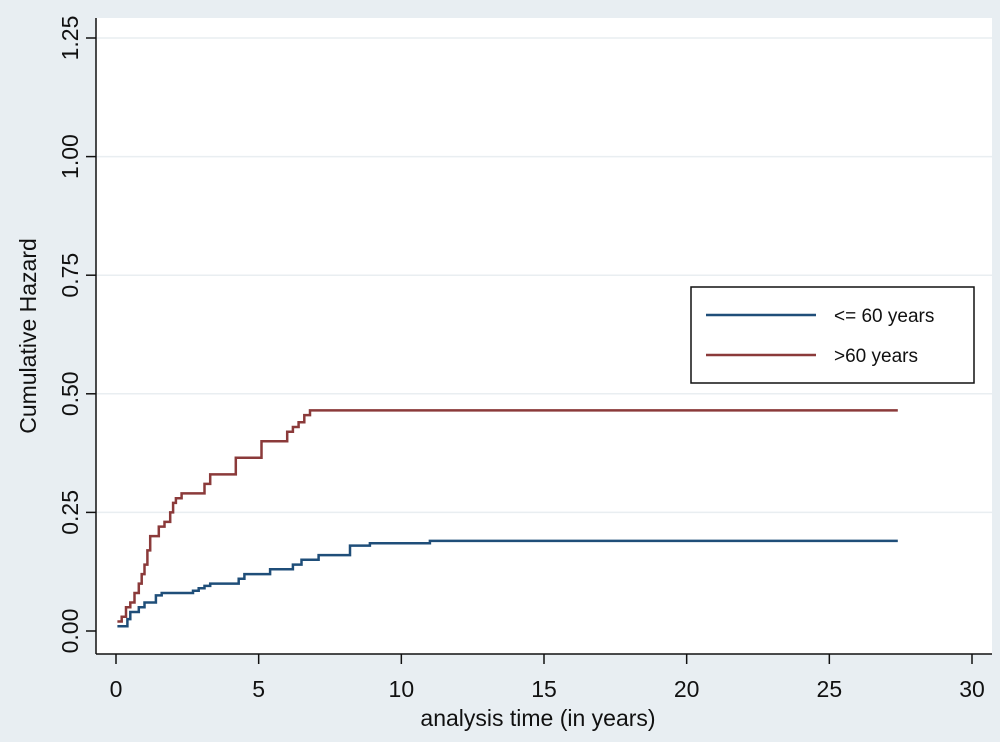  Describe the element at coordinates (258, 689) in the screenshot. I see `x-tick-label-1: 5` at that location.